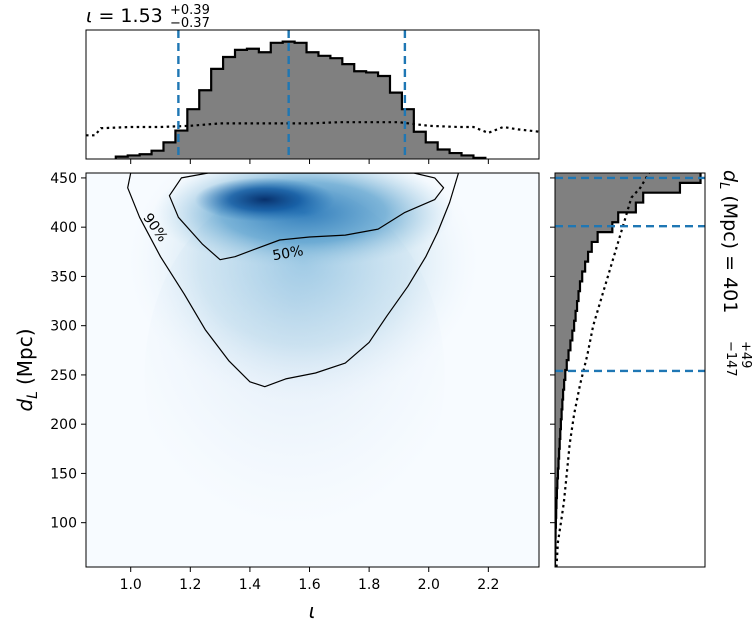  Describe the element at coordinates (131, 585) in the screenshot. I see `x-tick-label: 1.0` at that location.